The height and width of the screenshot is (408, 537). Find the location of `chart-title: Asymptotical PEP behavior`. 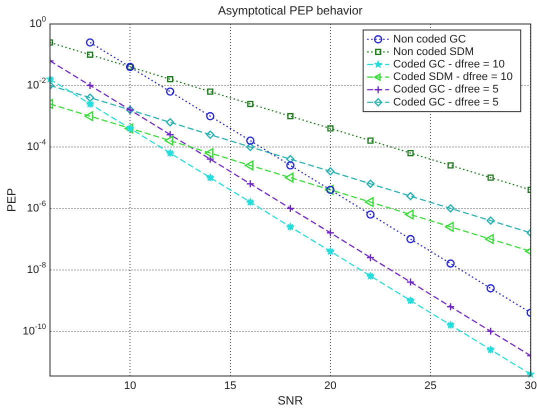

chart-title: Asymptotical PEP behavior is located at coordinates (290, 10).